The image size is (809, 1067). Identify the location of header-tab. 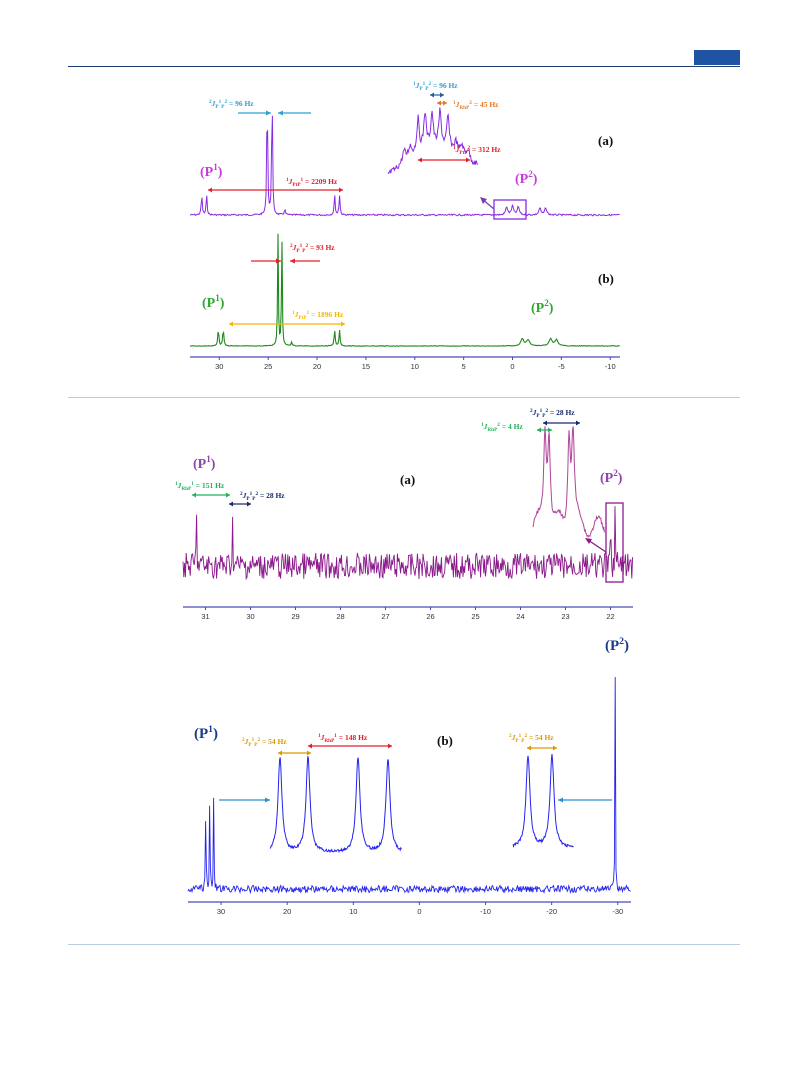
(717, 57).